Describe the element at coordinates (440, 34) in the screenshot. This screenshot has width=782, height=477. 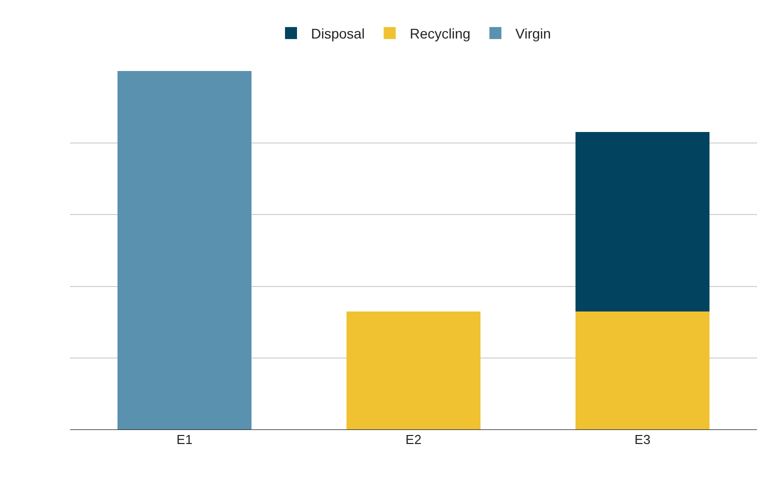
I see `legend-label: Recycling` at that location.